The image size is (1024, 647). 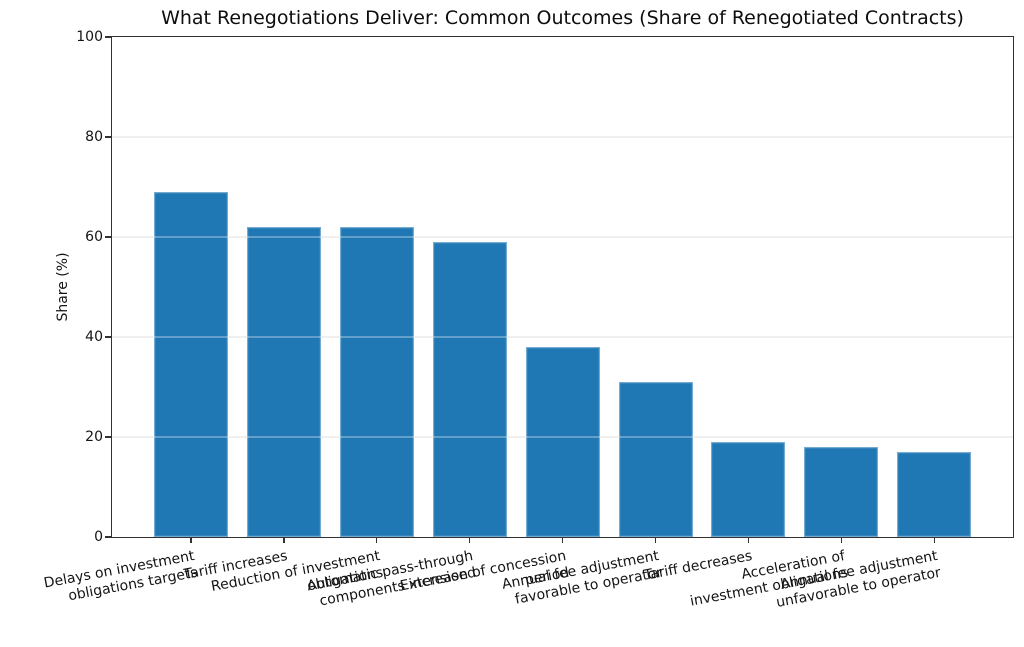 I want to click on y-tick-label: 20, so click(x=94, y=437).